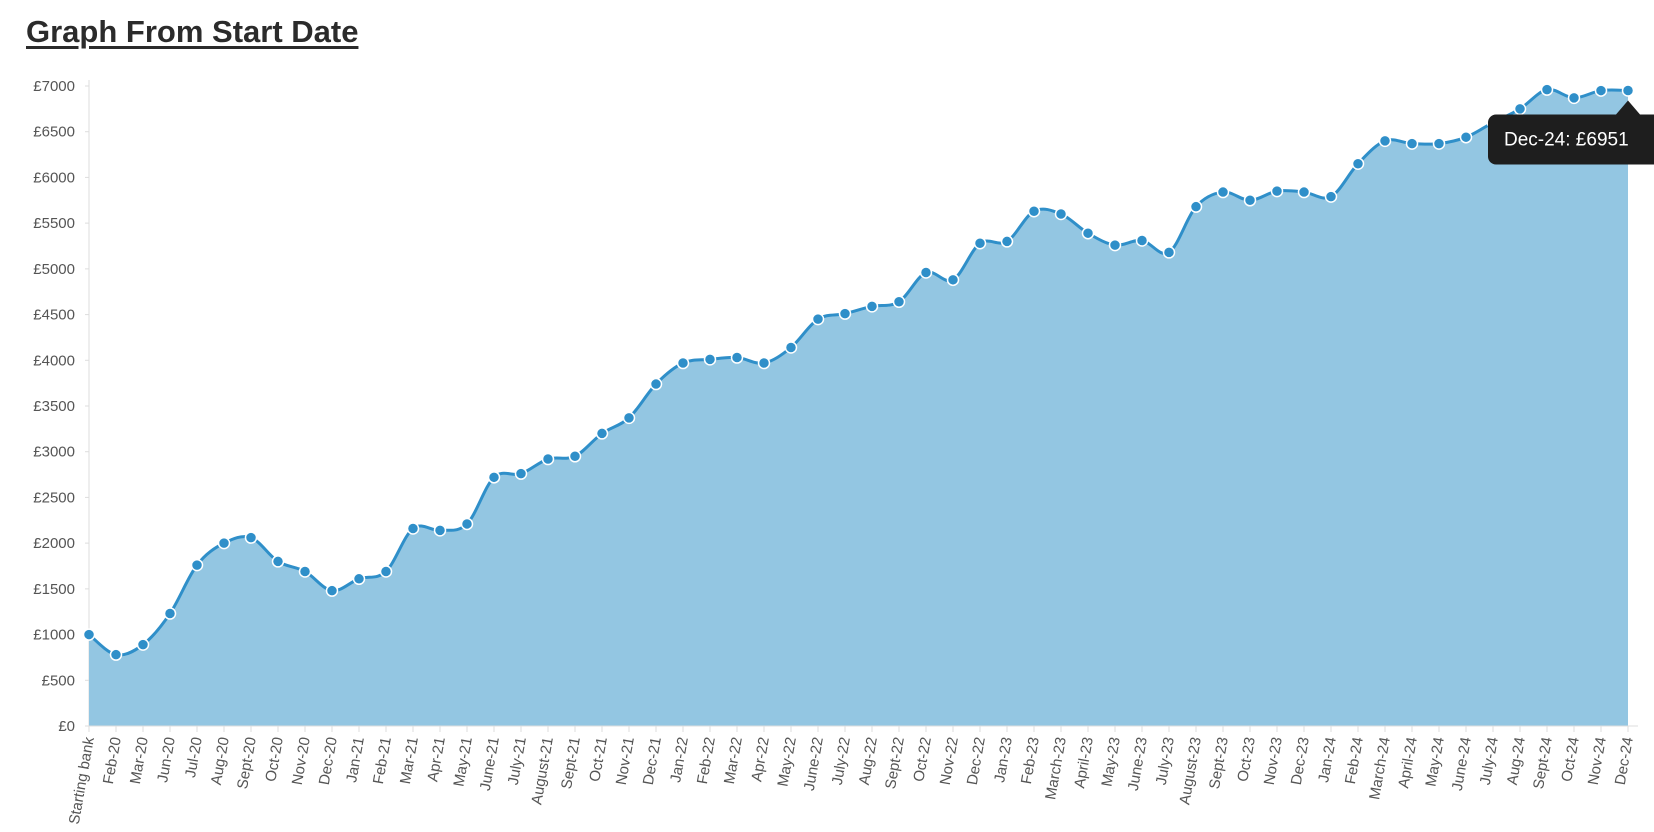  What do you see at coordinates (1246, 759) in the screenshot?
I see `x-tick-label: Oct-23` at bounding box center [1246, 759].